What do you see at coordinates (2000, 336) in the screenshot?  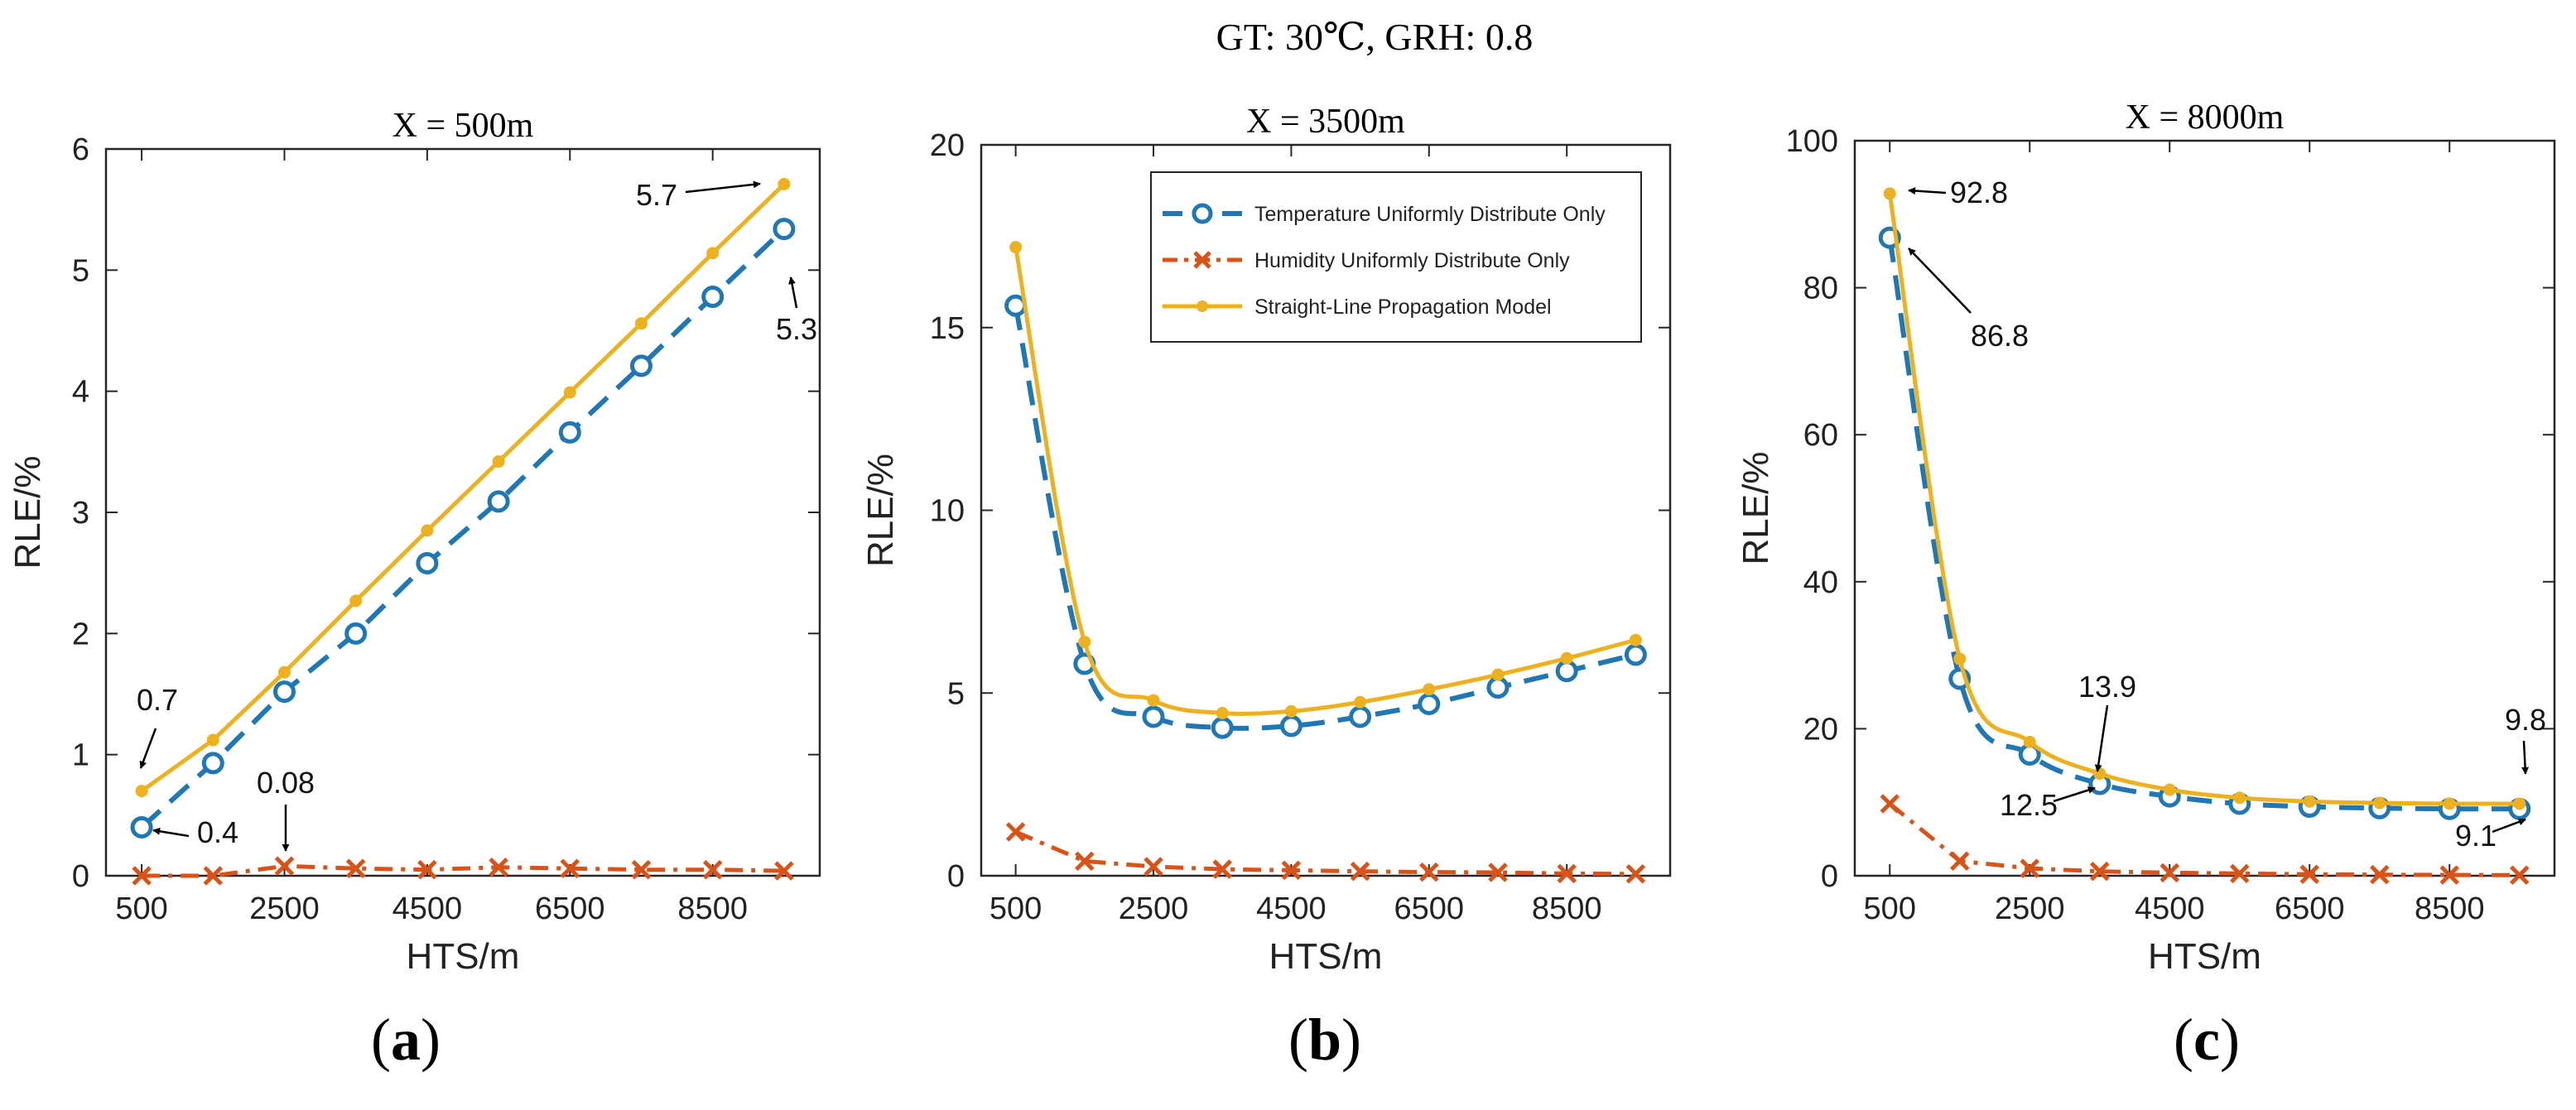 I see `annotation-label: 86.8` at bounding box center [2000, 336].